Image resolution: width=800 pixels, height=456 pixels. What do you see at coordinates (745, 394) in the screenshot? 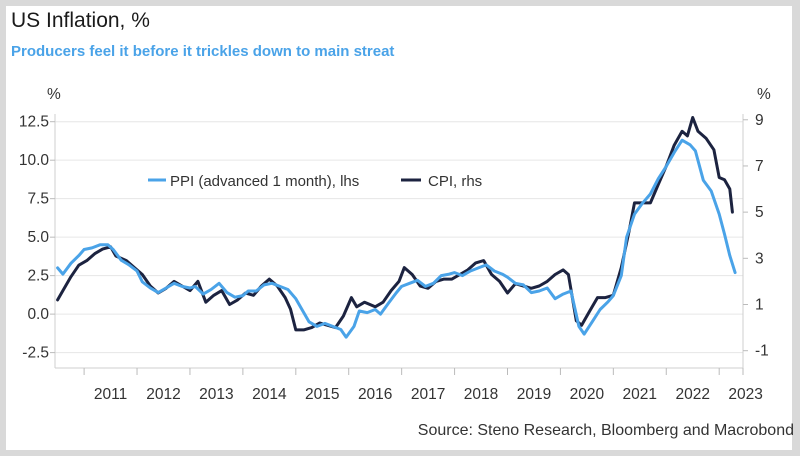
I see `x-tick-label: 2023` at bounding box center [745, 394].